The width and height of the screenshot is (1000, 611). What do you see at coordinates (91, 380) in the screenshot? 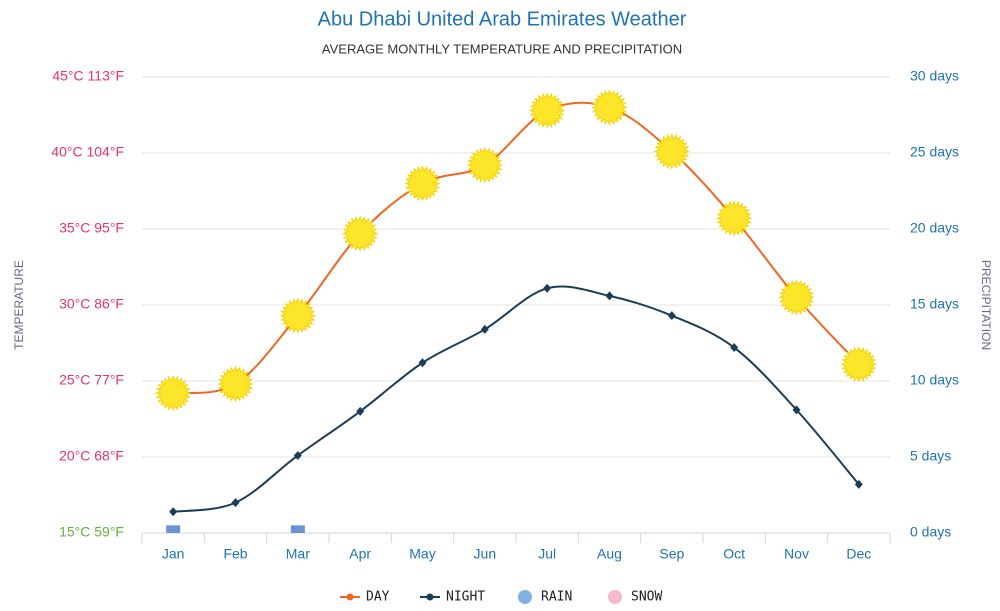
I see `y-tick-label: 25°C 77°F` at bounding box center [91, 380].